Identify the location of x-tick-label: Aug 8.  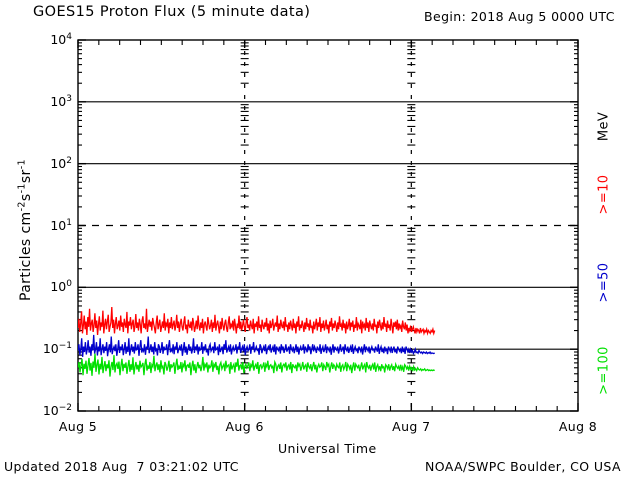
(578, 426).